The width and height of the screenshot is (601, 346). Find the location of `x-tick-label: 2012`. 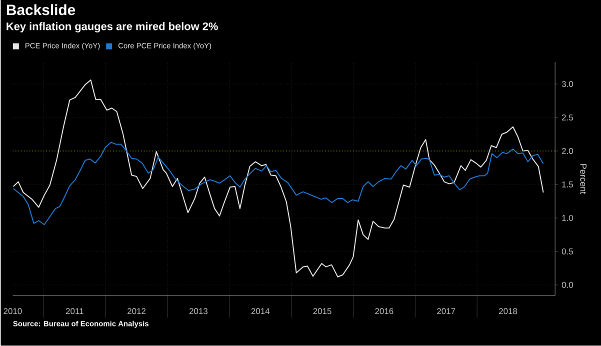

x-tick-label: 2012 is located at coordinates (137, 311).